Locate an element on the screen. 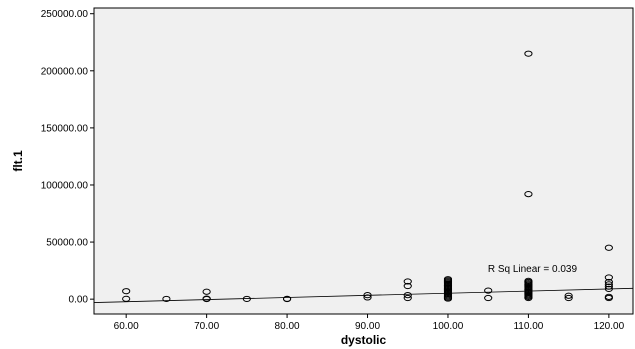  x-axis: 60.00 70.00 80.00 90.00 100.00 110.00 120.00 is located at coordinates (369, 323).